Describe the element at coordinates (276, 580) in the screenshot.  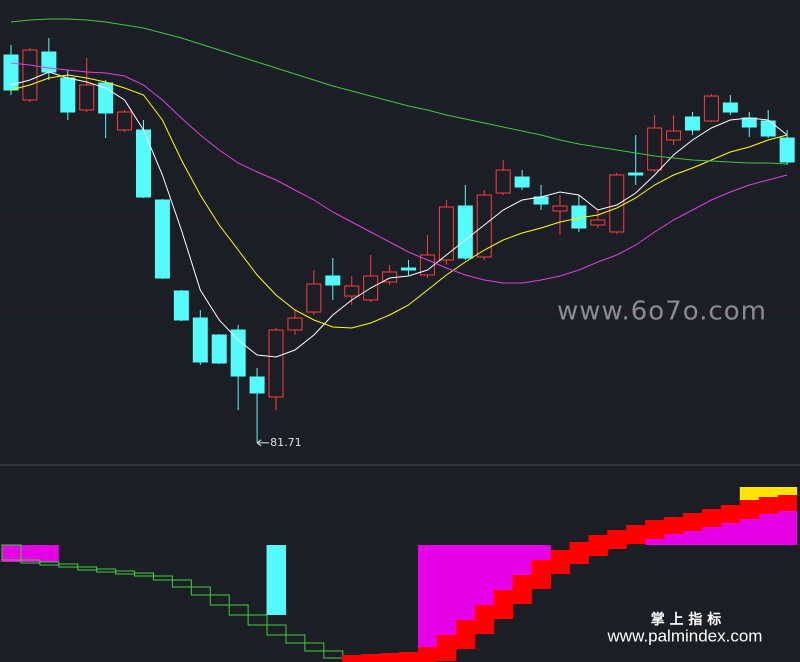
I see `cyan-bar` at that location.